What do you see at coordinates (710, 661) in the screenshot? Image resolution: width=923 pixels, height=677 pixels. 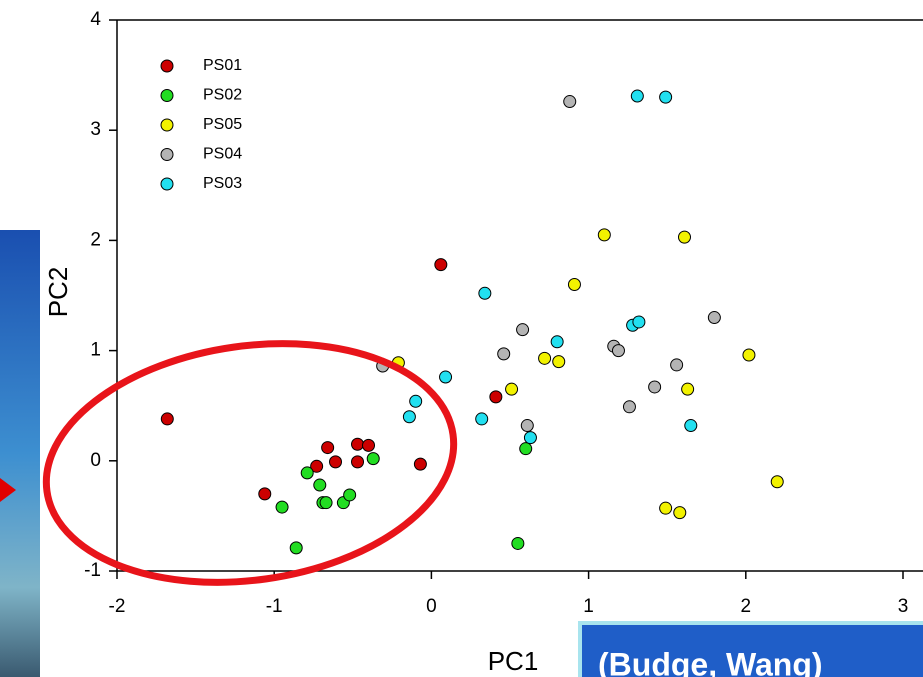 I see `banner-text: (Budge, Wang)` at bounding box center [710, 661].